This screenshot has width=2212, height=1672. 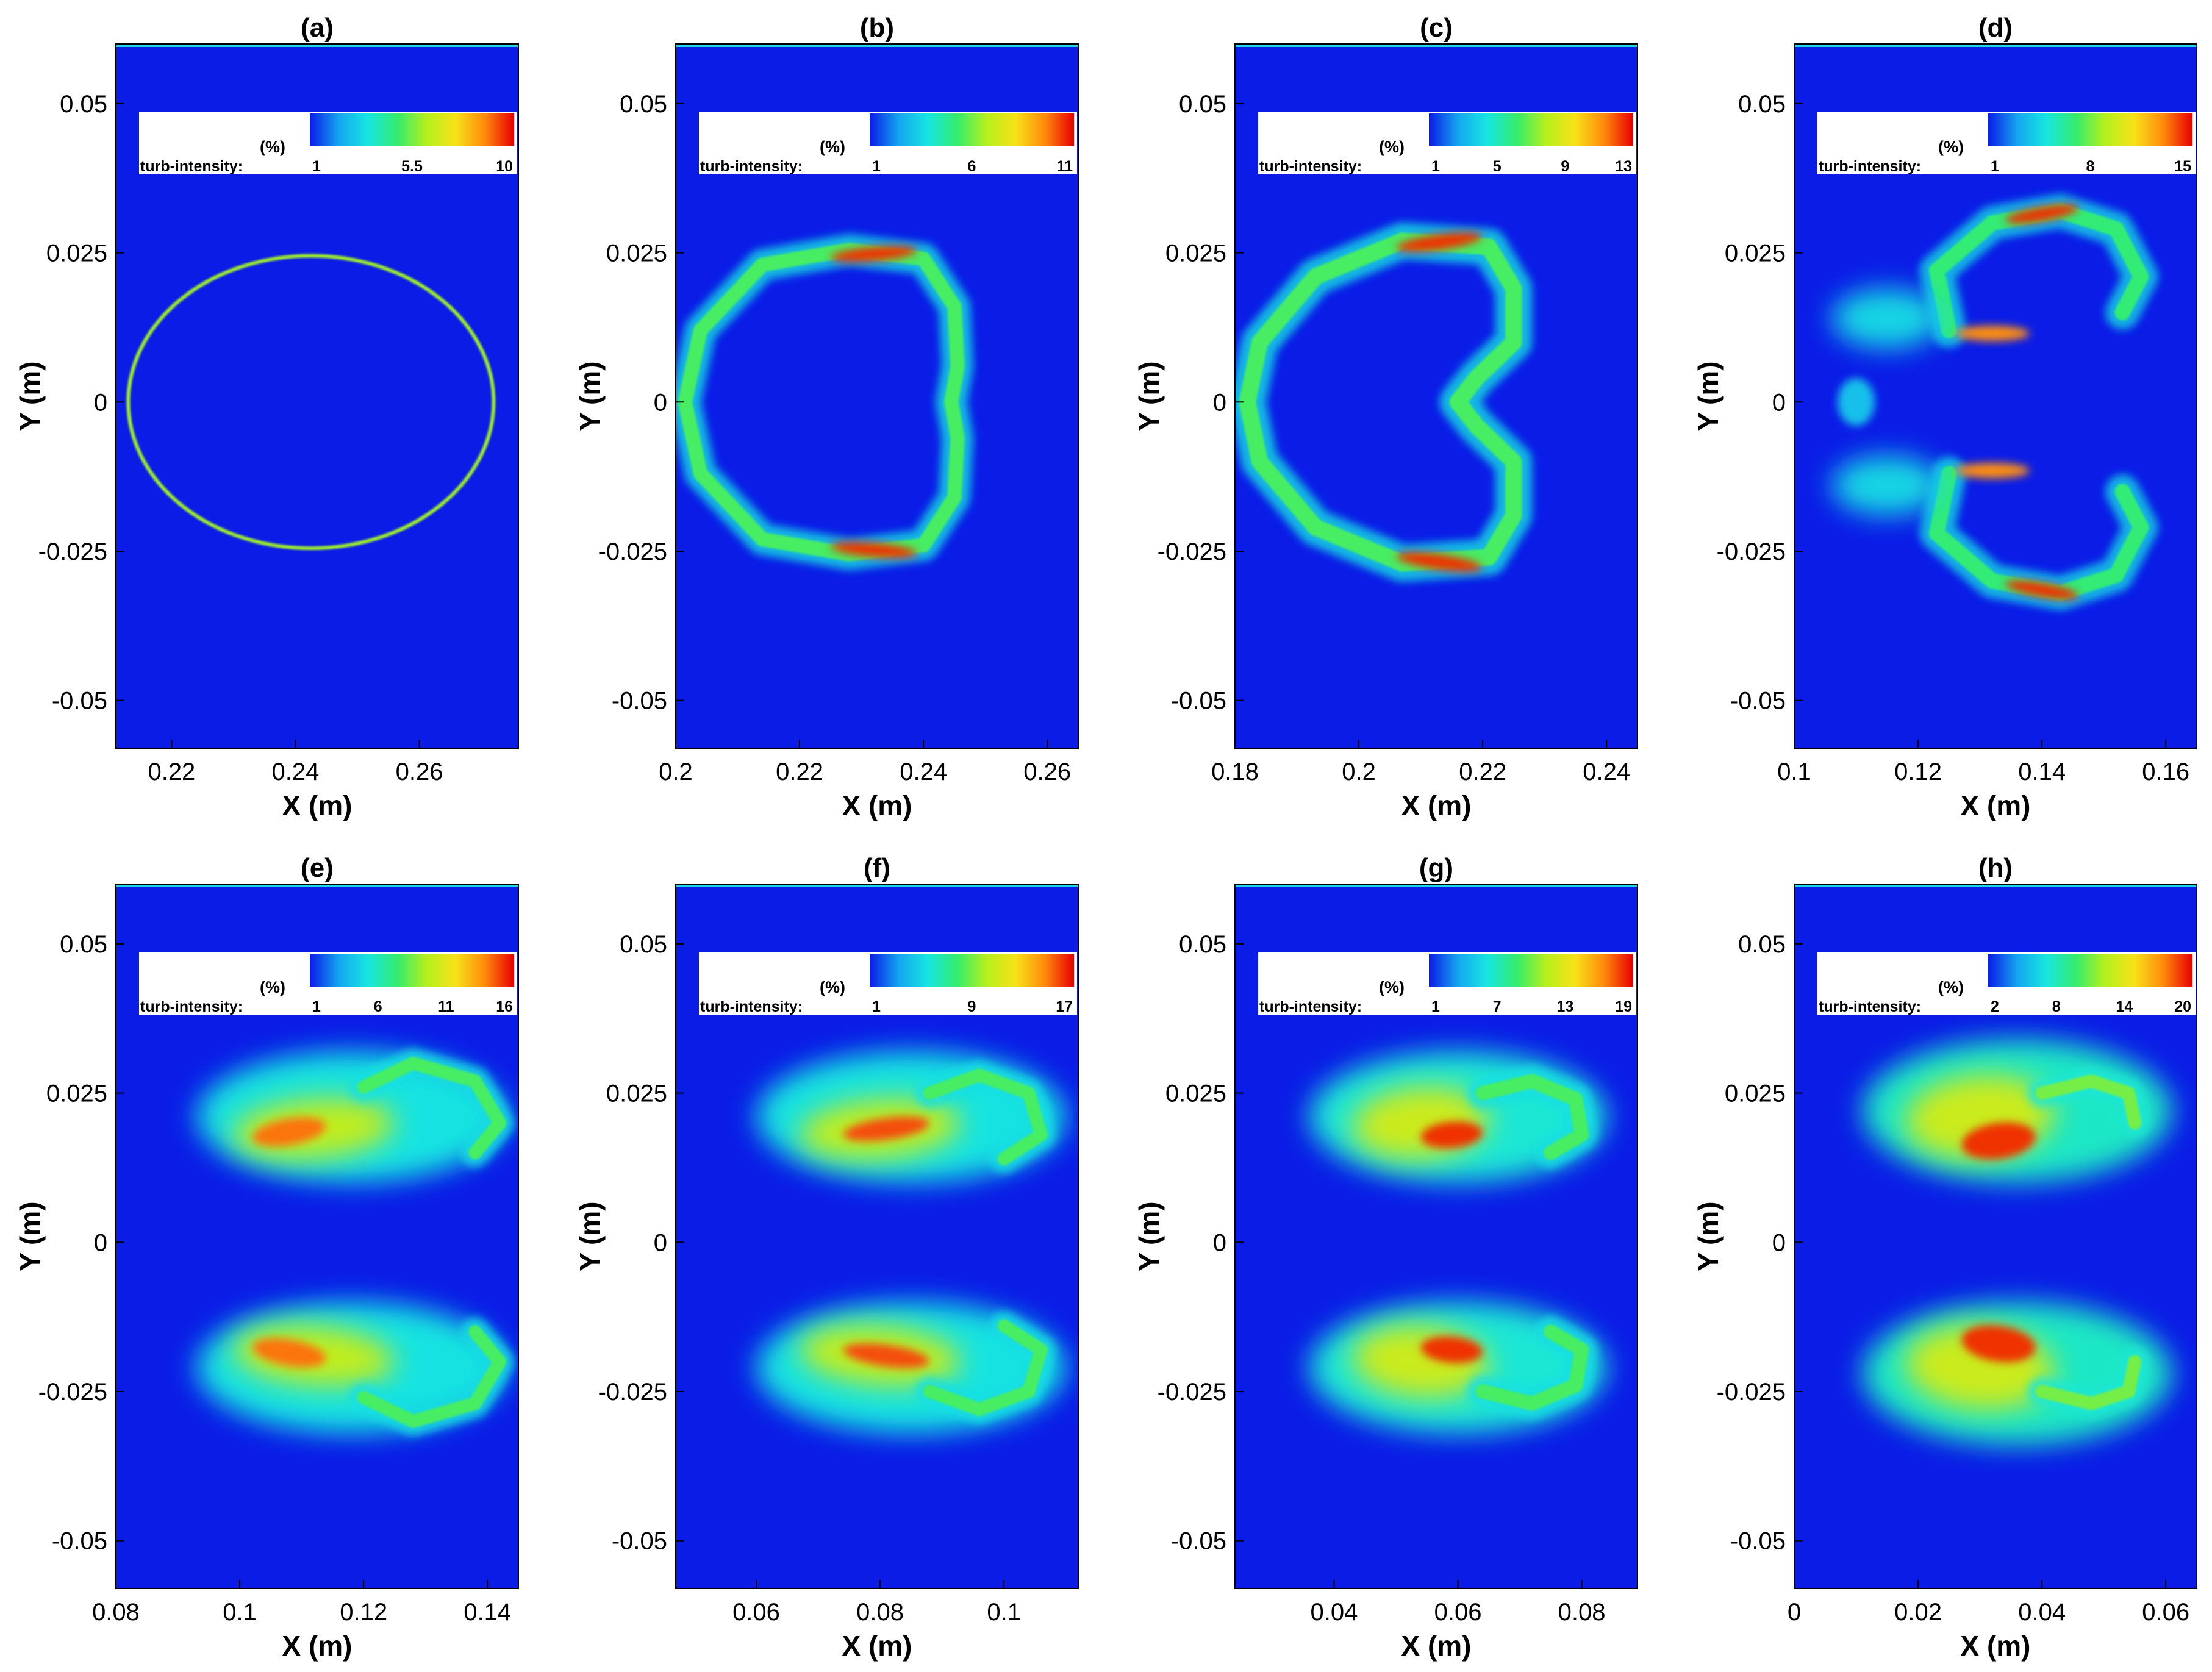 I want to click on panel-title: (f), so click(x=877, y=868).